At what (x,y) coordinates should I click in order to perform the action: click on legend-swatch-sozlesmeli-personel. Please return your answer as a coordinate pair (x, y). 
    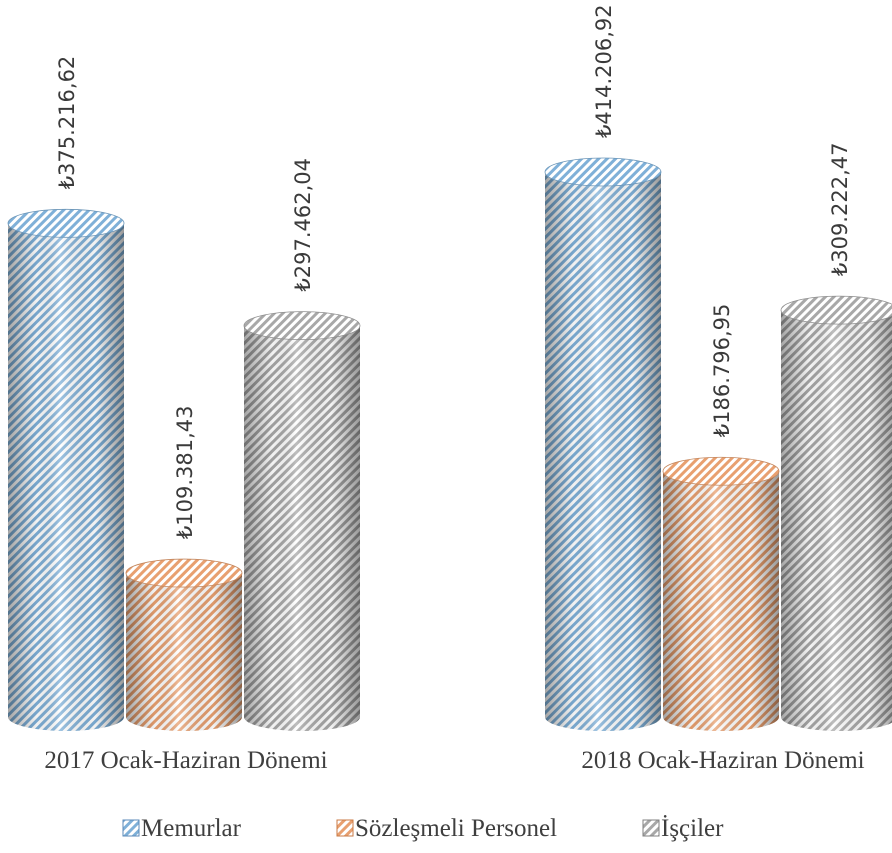
    Looking at the image, I should click on (345, 828).